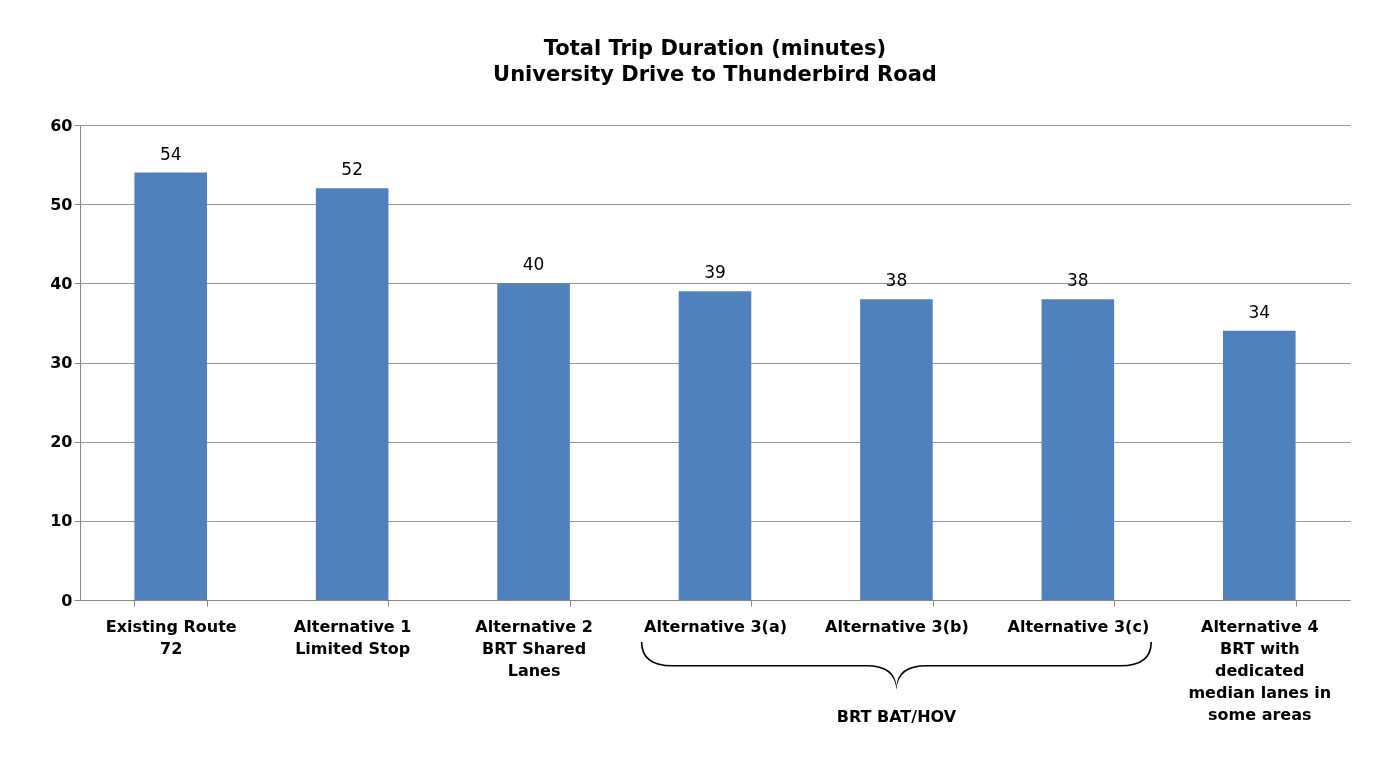 The width and height of the screenshot is (1383, 779). Describe the element at coordinates (534, 648) in the screenshot. I see `x-tick-label: Alternative 2 BRT Shared Lanes` at that location.